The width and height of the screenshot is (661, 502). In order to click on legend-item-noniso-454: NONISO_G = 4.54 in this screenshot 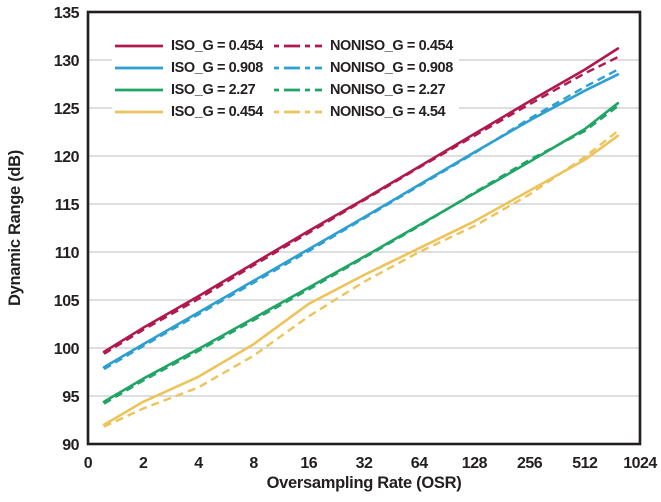, I will do `click(363, 112)`.